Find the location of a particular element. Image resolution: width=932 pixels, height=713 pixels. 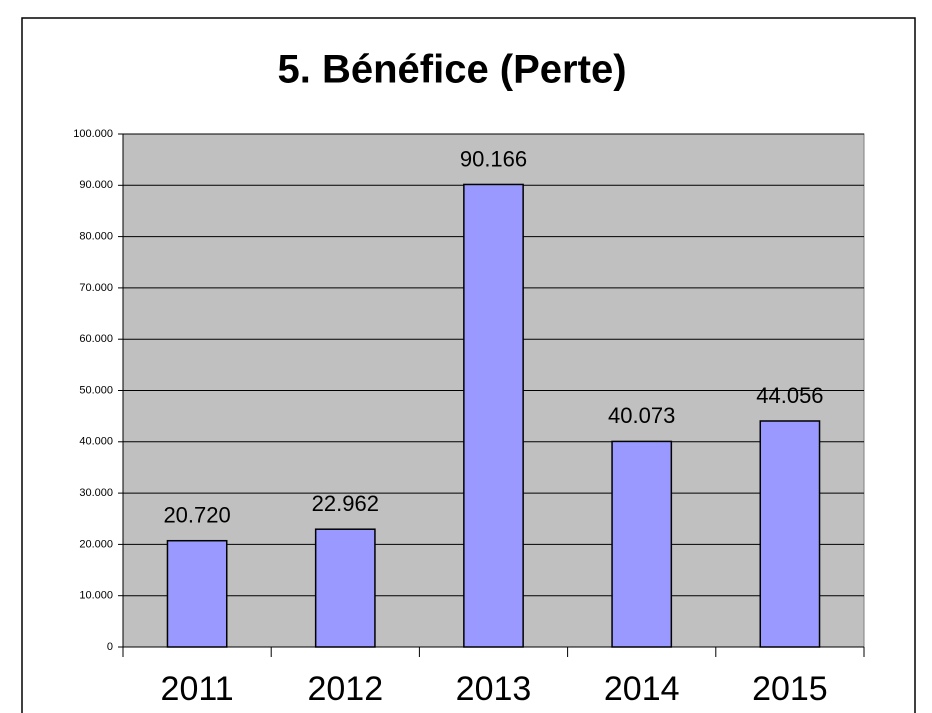

data-label: 44.056 is located at coordinates (789, 395).